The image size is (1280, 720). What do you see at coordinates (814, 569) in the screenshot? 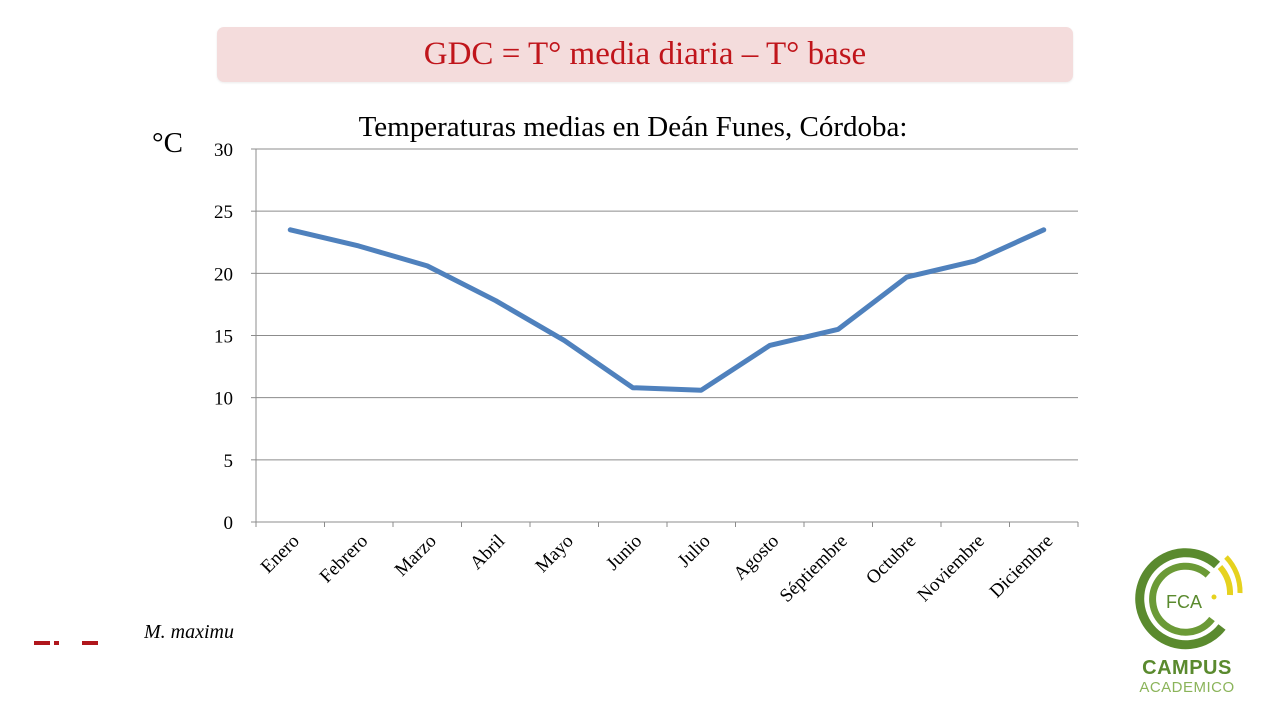
I see `x-tick-label: Séptiembre` at bounding box center [814, 569].